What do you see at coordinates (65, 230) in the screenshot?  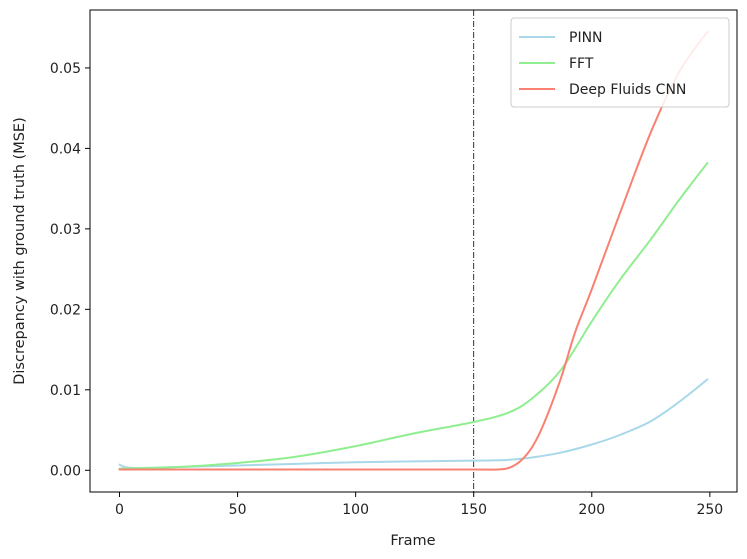 I see `y-tick-label: 0.03` at bounding box center [65, 230].